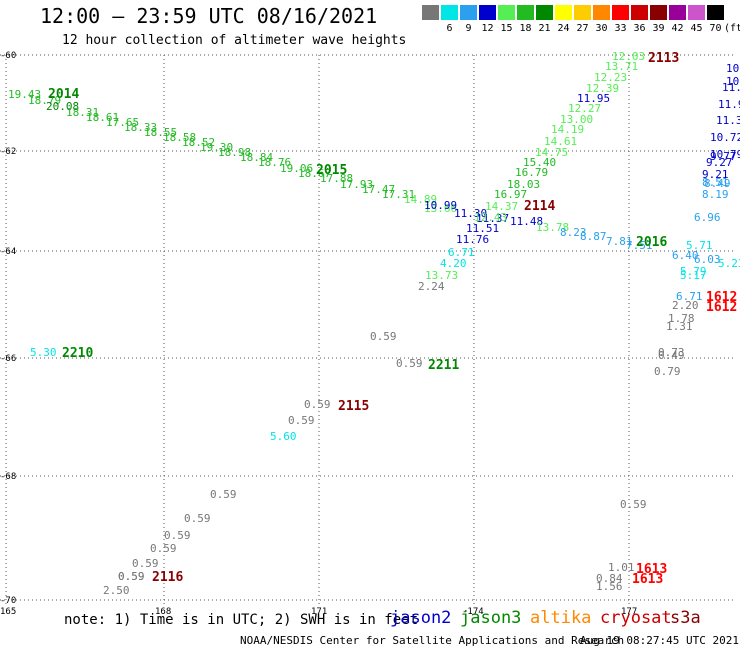 The width and height of the screenshot is (740, 650). Describe the element at coordinates (685, 255) in the screenshot. I see `swh-value: 6.40` at that location.